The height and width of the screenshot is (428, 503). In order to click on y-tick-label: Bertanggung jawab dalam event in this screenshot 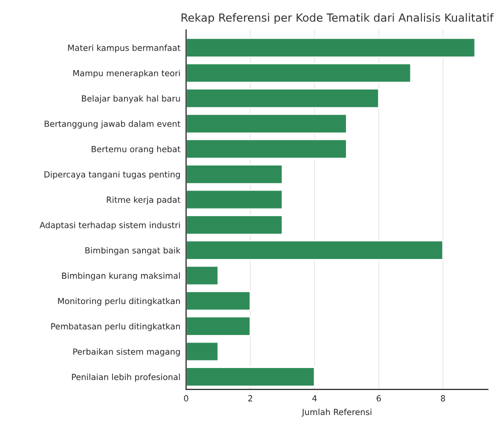, I will do `click(112, 124)`.